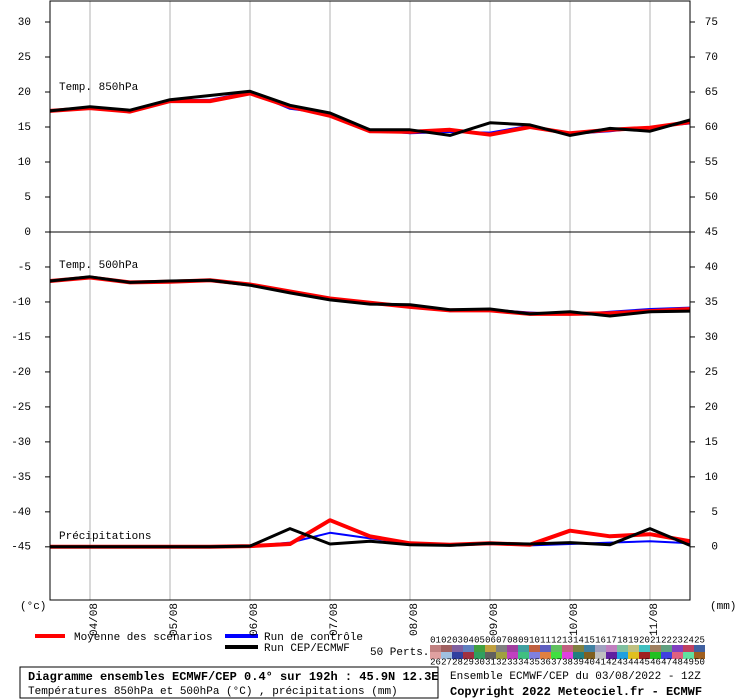  Describe the element at coordinates (711, 303) in the screenshot. I see `y2-tick-label: 35` at that location.